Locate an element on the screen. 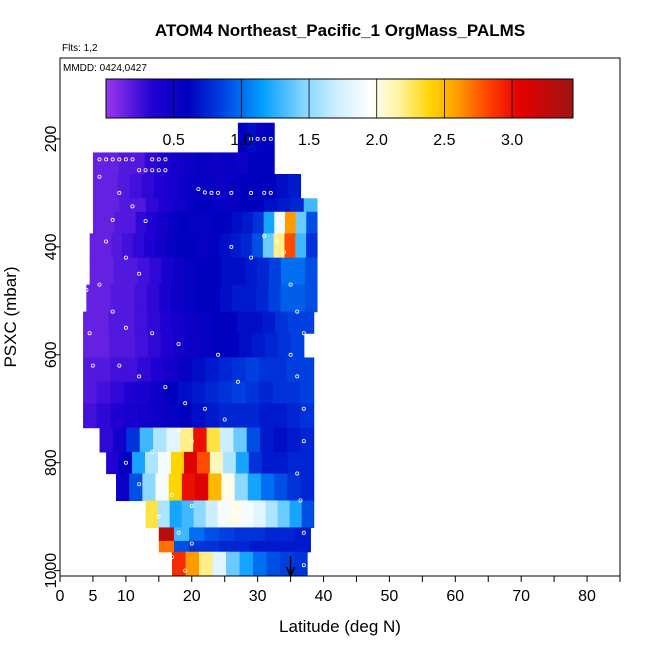 Image resolution: width=650 pixels, height=650 pixels. x-tick-label: 5 is located at coordinates (92, 596).